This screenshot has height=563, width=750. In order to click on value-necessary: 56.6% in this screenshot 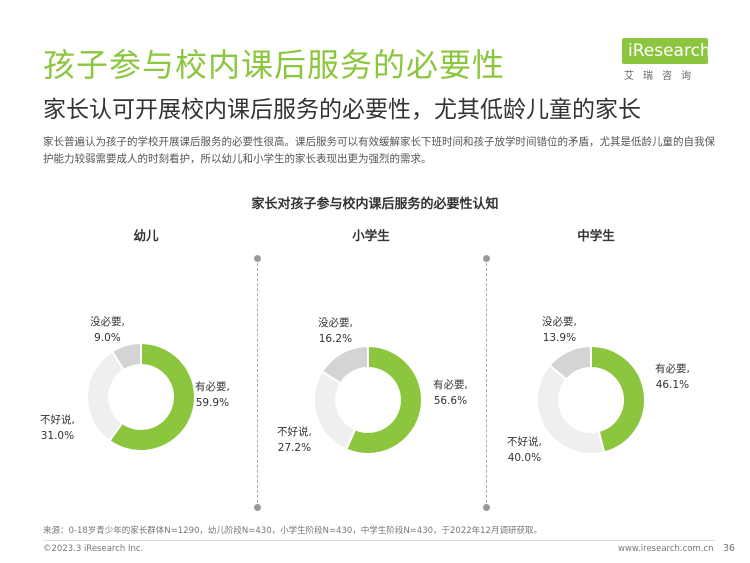, I will do `click(450, 401)`.